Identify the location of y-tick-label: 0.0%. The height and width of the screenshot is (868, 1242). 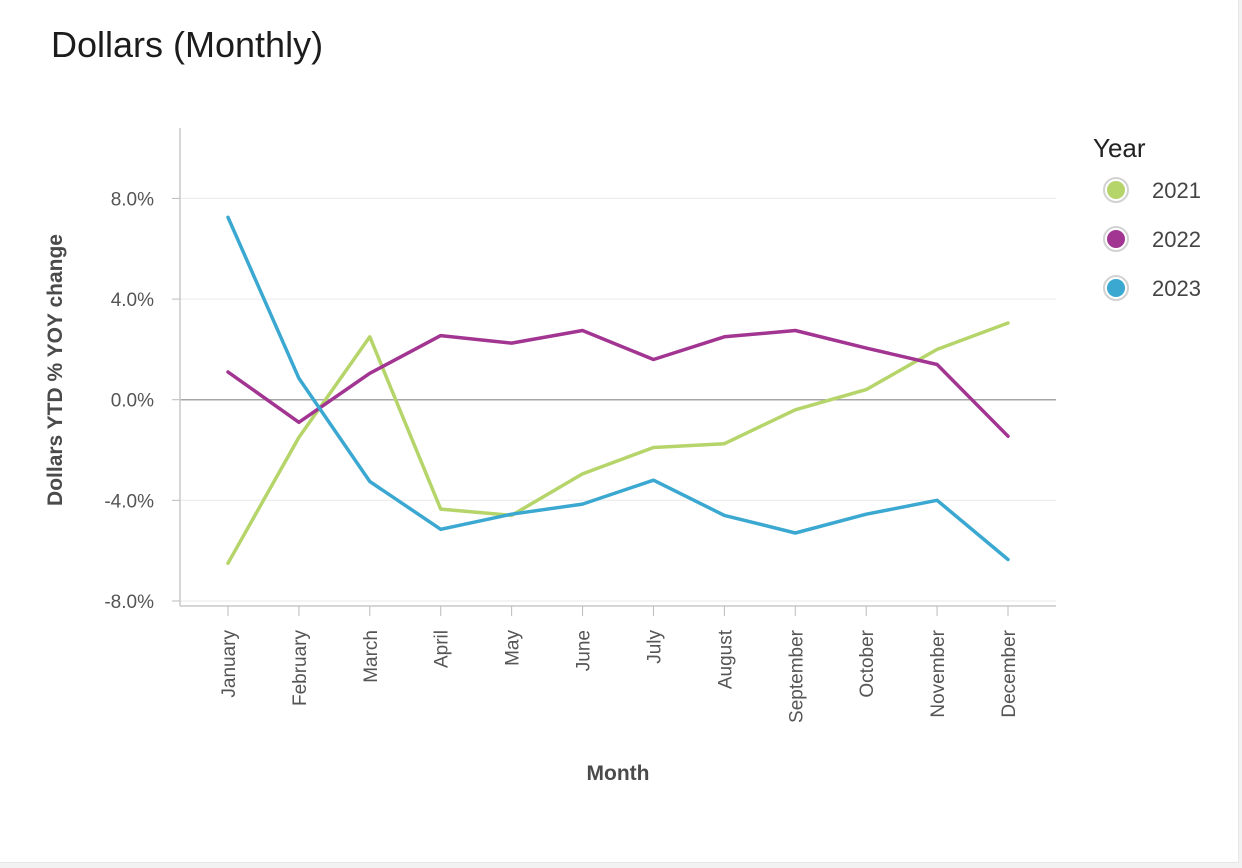
(132, 401).